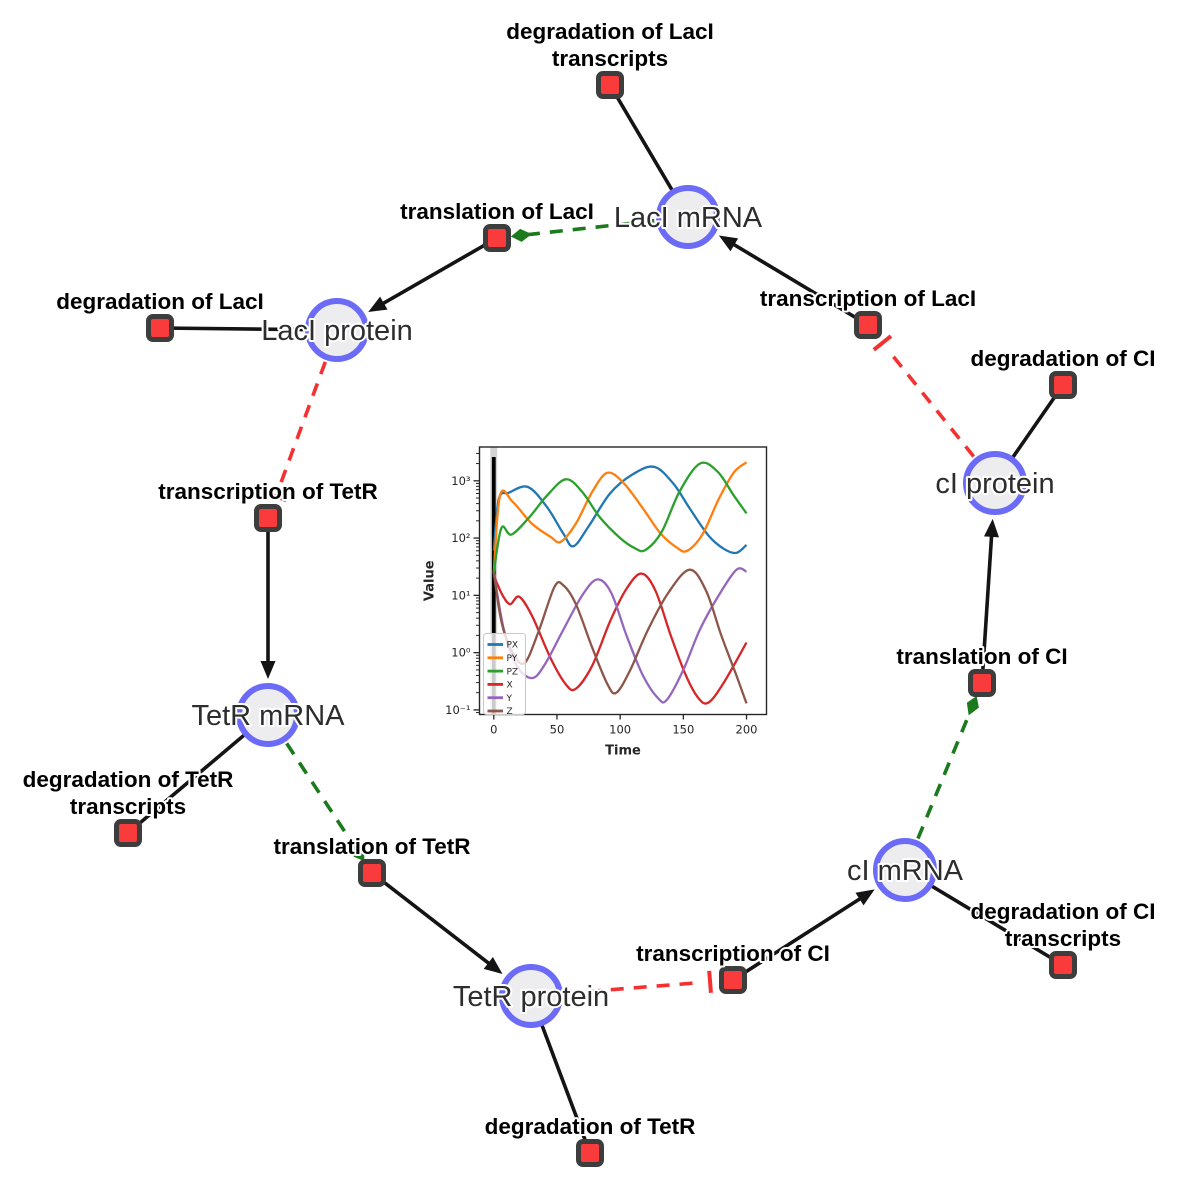  I want to click on edge-tetr-protein-to-transcription-of-ci-inhibition, so click(638, 983).